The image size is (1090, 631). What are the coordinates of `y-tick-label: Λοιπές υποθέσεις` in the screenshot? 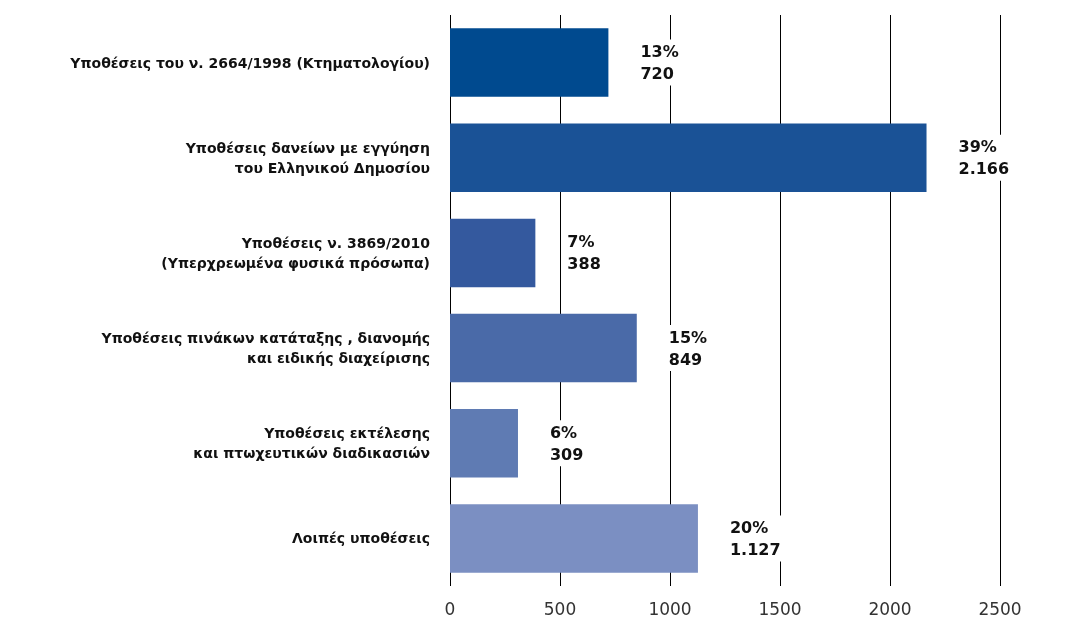 It's located at (361, 538).